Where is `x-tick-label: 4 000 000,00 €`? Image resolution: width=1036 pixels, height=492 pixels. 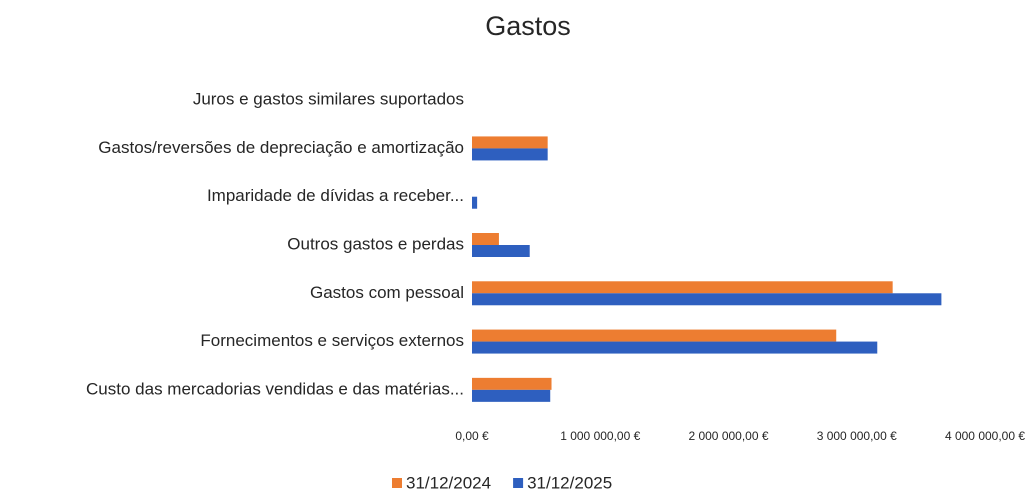
x-tick-label: 4 000 000,00 € is located at coordinates (985, 436).